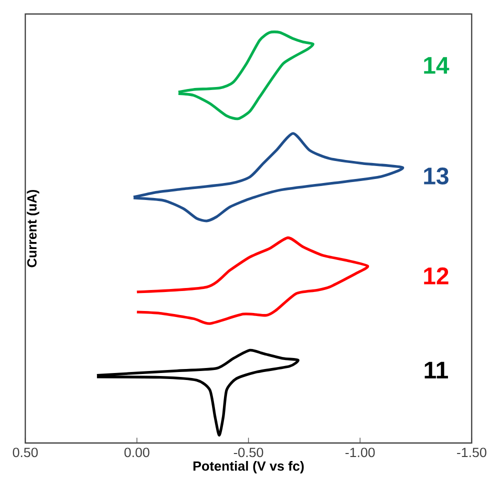 The height and width of the screenshot is (490, 489). Describe the element at coordinates (436, 275) in the screenshot. I see `text: 12` at that location.